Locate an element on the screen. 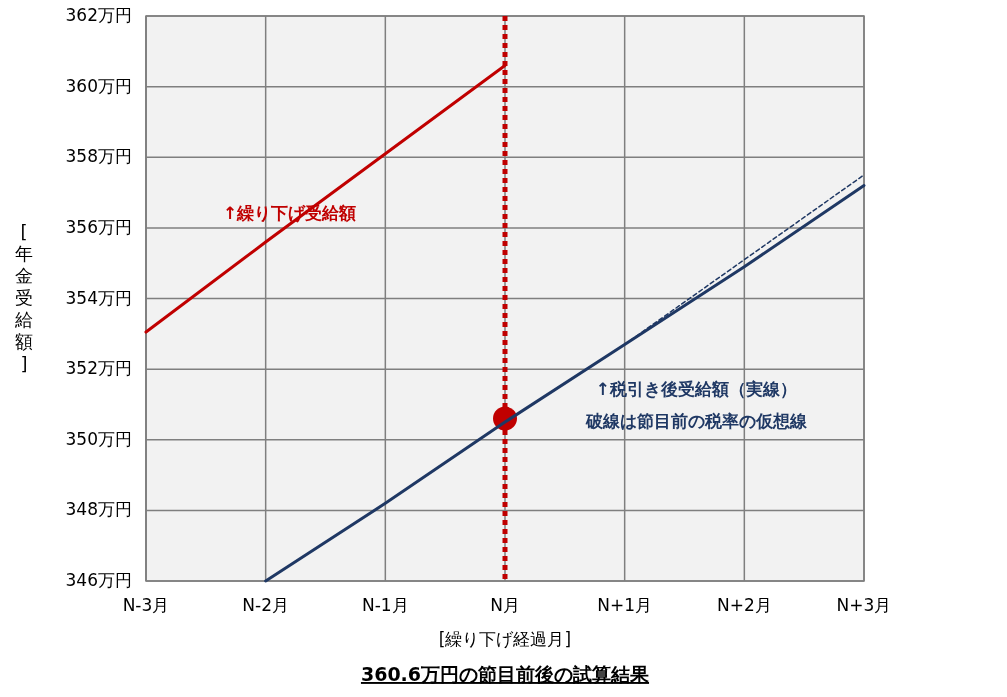 The height and width of the screenshot is (697, 1007). x-tick-label: N+3月 is located at coordinates (864, 605).